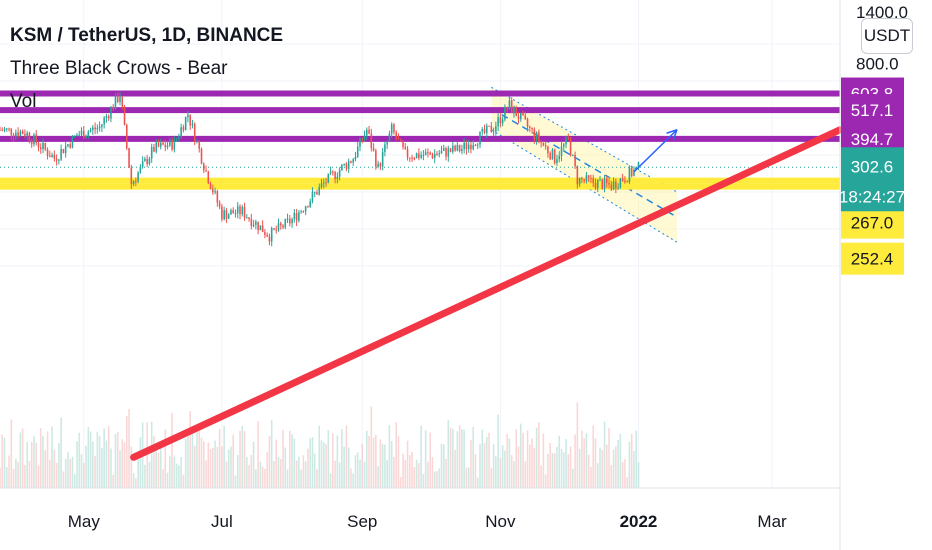 Image resolution: width=932 pixels, height=550 pixels. I want to click on volume-indicator: Vol, so click(23, 101).